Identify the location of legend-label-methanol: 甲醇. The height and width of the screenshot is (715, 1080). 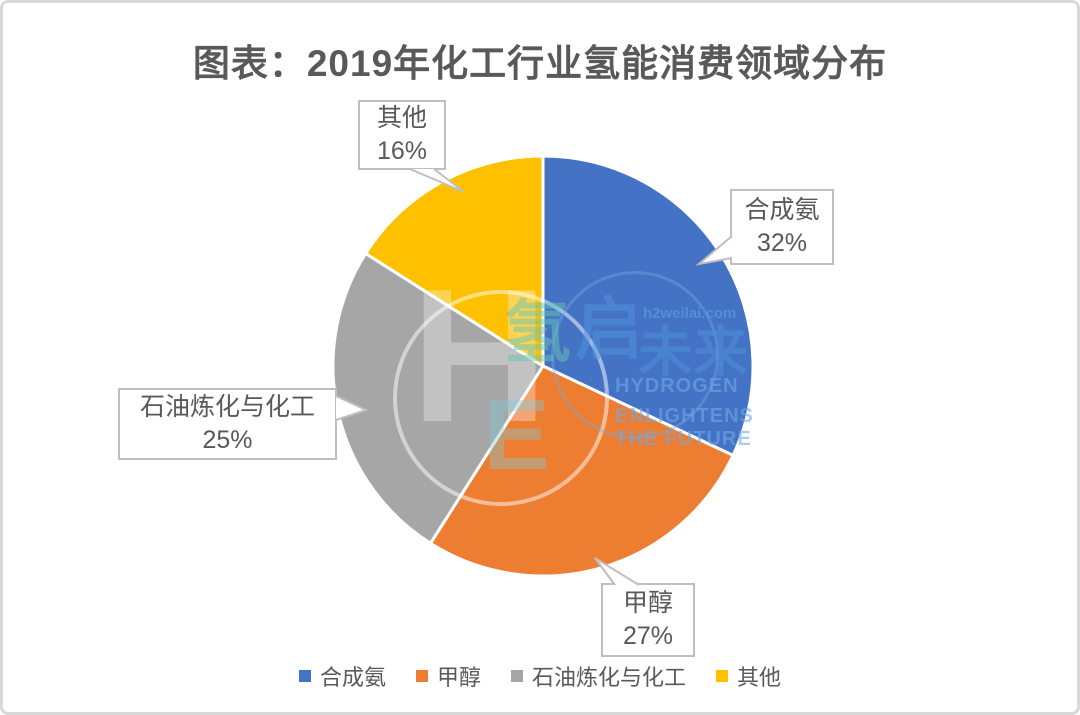
(458, 677).